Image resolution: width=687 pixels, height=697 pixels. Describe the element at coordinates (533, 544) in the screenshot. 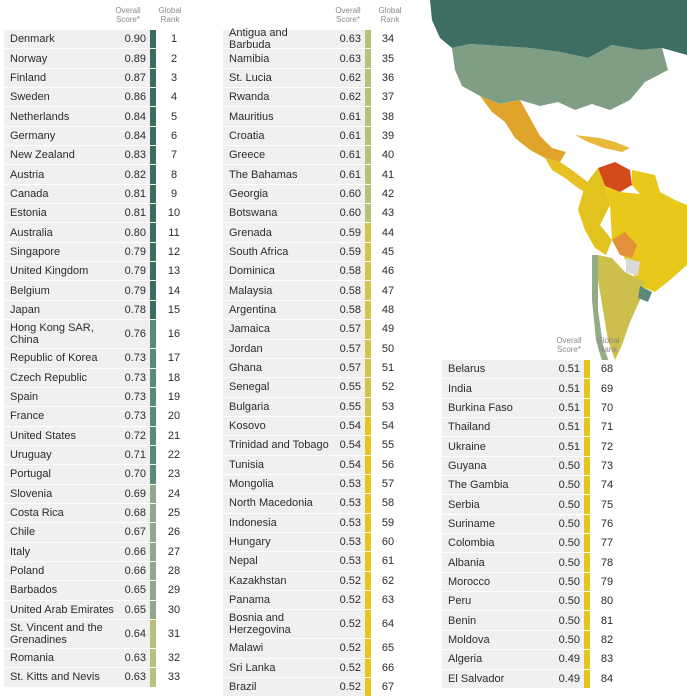

I see `ranking-row: Colombia 0.50 77` at that location.